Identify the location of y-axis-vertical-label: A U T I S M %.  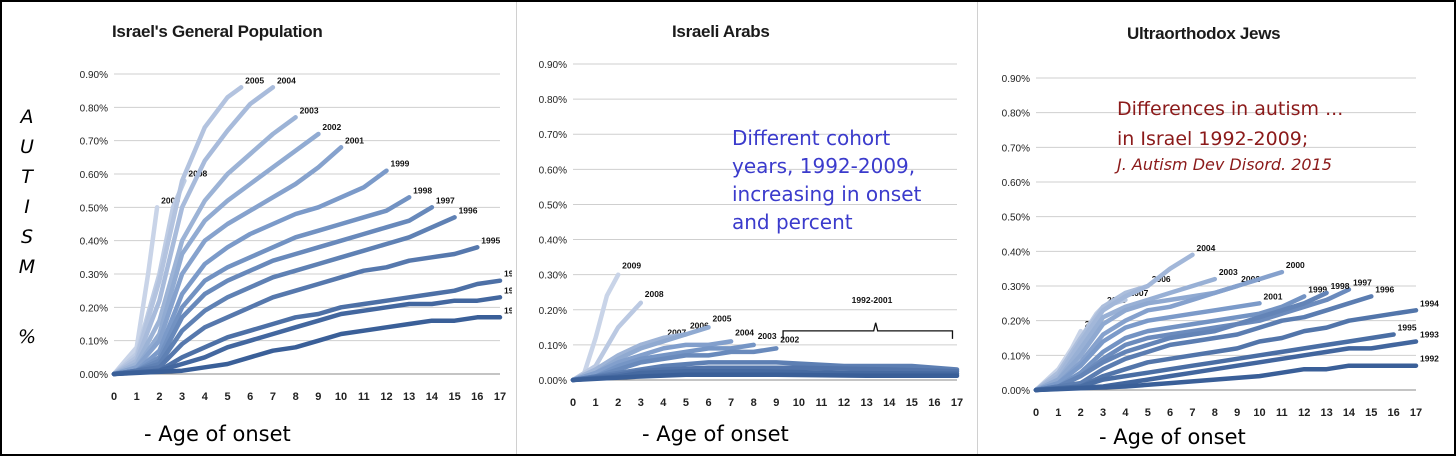
(27, 227).